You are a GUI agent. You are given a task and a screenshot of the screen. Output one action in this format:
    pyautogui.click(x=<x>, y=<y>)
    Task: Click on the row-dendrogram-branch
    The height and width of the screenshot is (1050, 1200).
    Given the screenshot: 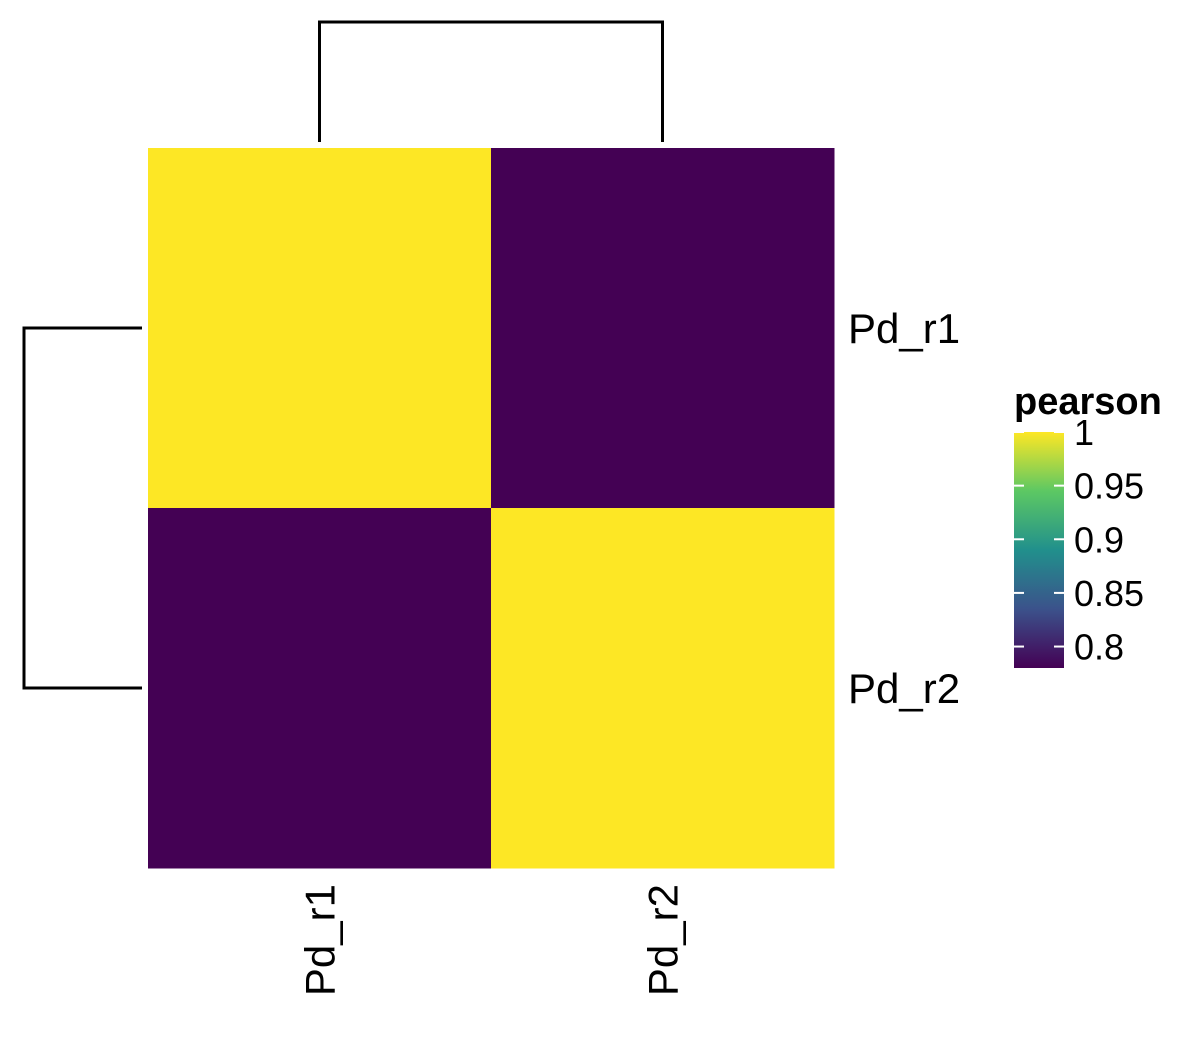 What is the action you would take?
    pyautogui.click(x=82, y=508)
    